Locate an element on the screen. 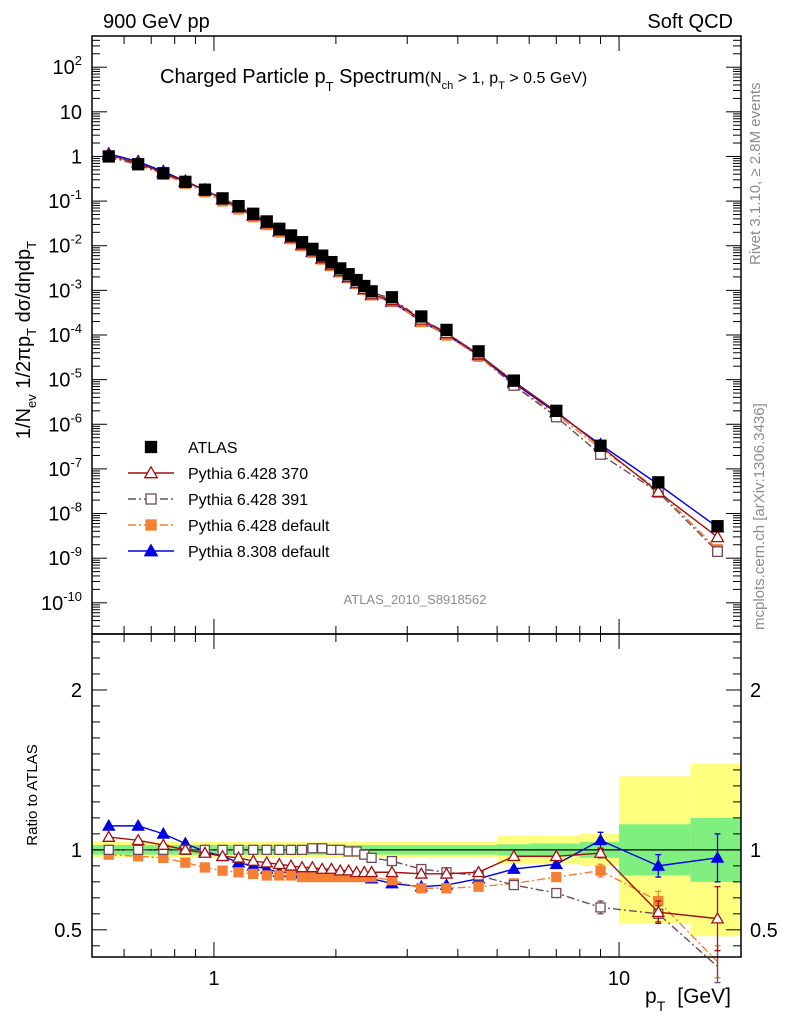 This screenshot has width=786, height=1024. ratio-y-tick-label-right: 2 is located at coordinates (755, 691).